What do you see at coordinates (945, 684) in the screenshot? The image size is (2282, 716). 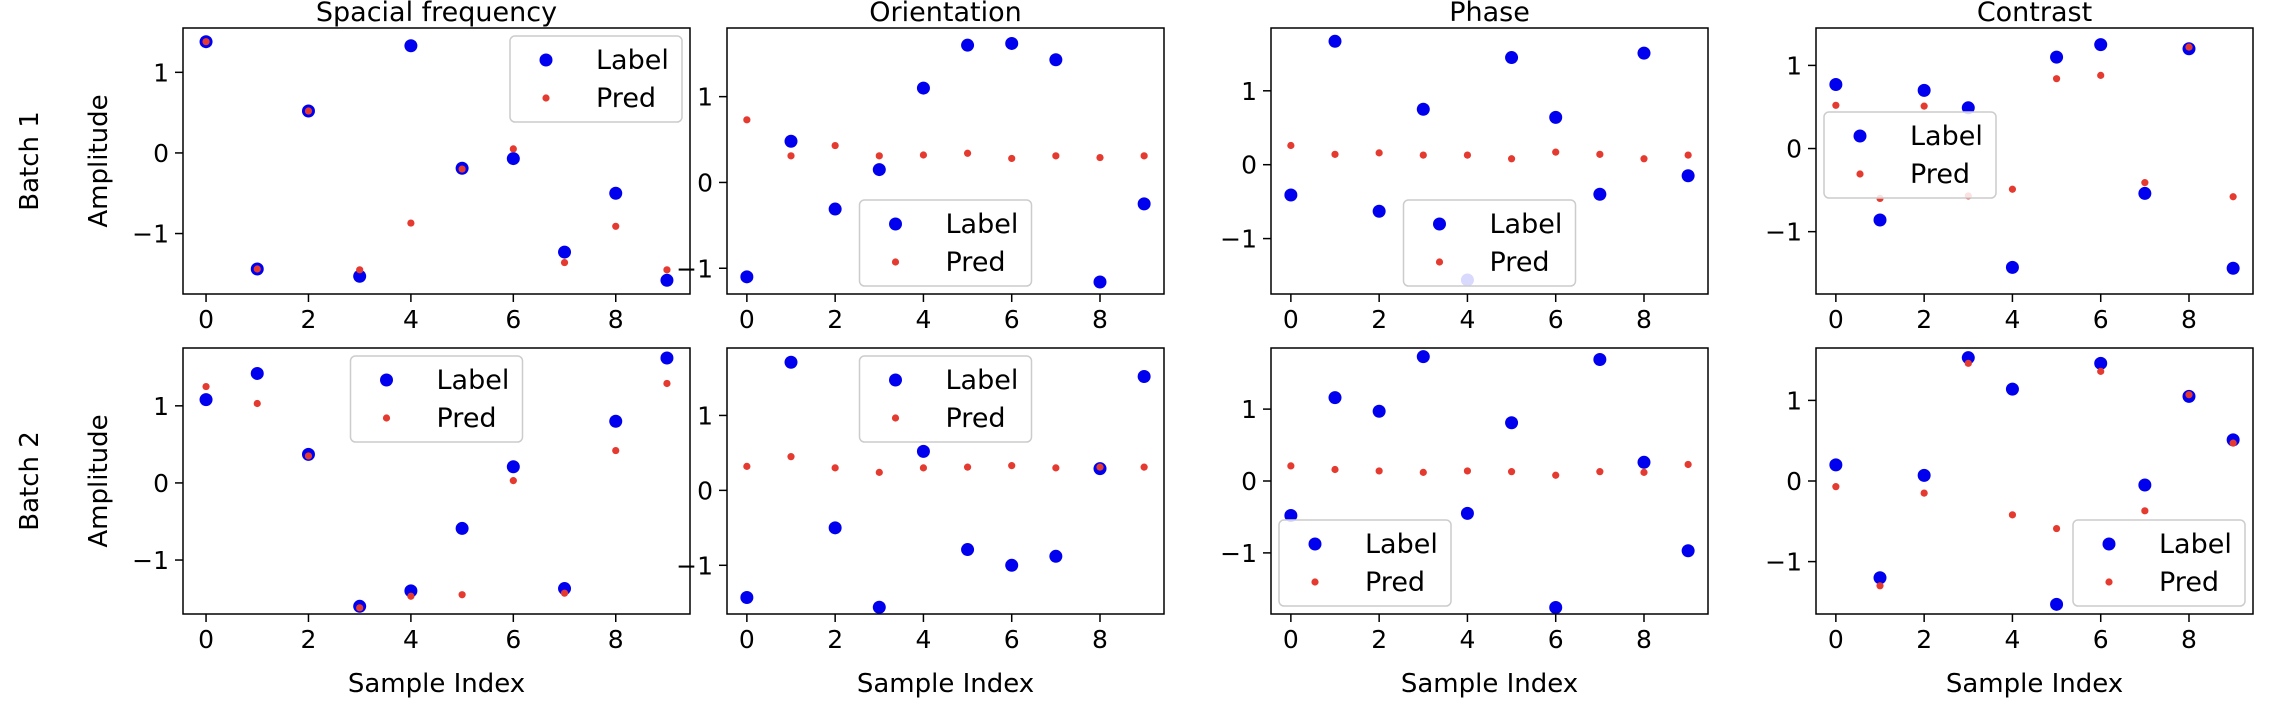 I see `x-axis-label: Sample Index` at bounding box center [945, 684].